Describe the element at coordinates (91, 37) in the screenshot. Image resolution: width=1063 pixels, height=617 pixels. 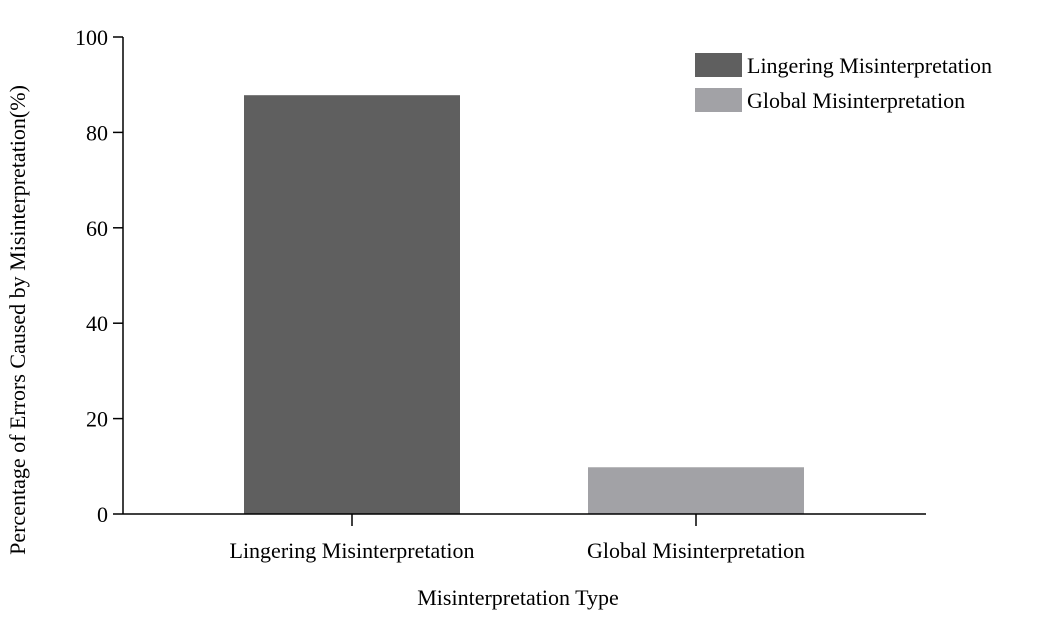
I see `y-tick-label: 100` at that location.